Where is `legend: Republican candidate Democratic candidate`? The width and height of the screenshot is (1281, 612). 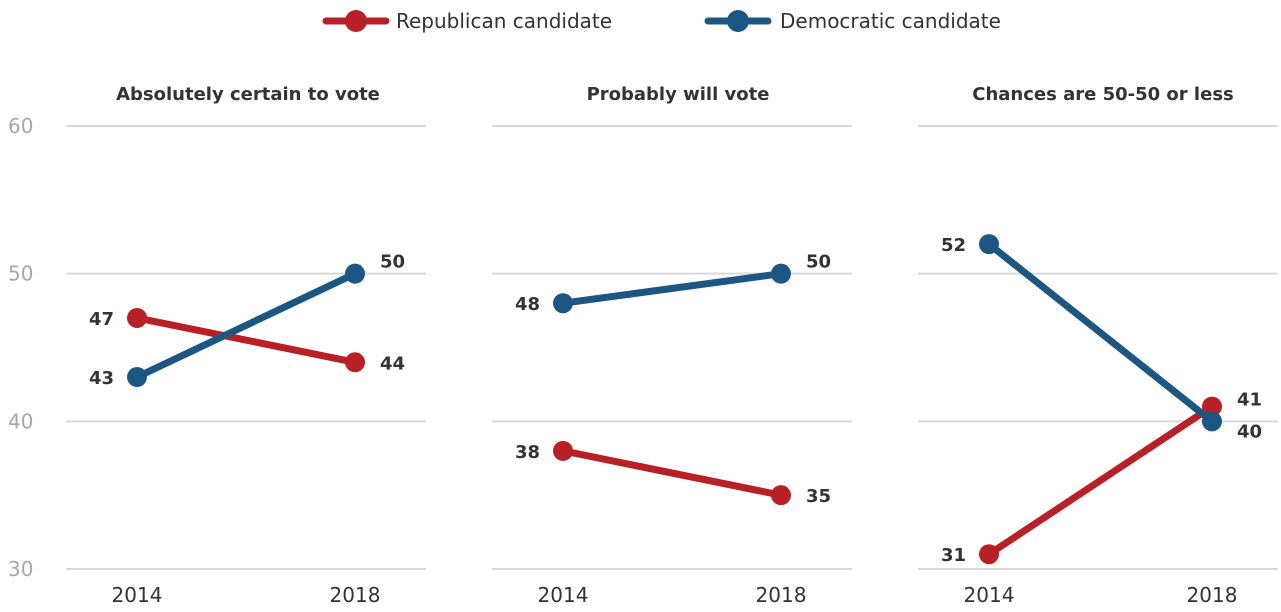 legend: Republican candidate Democratic candidate is located at coordinates (661, 21).